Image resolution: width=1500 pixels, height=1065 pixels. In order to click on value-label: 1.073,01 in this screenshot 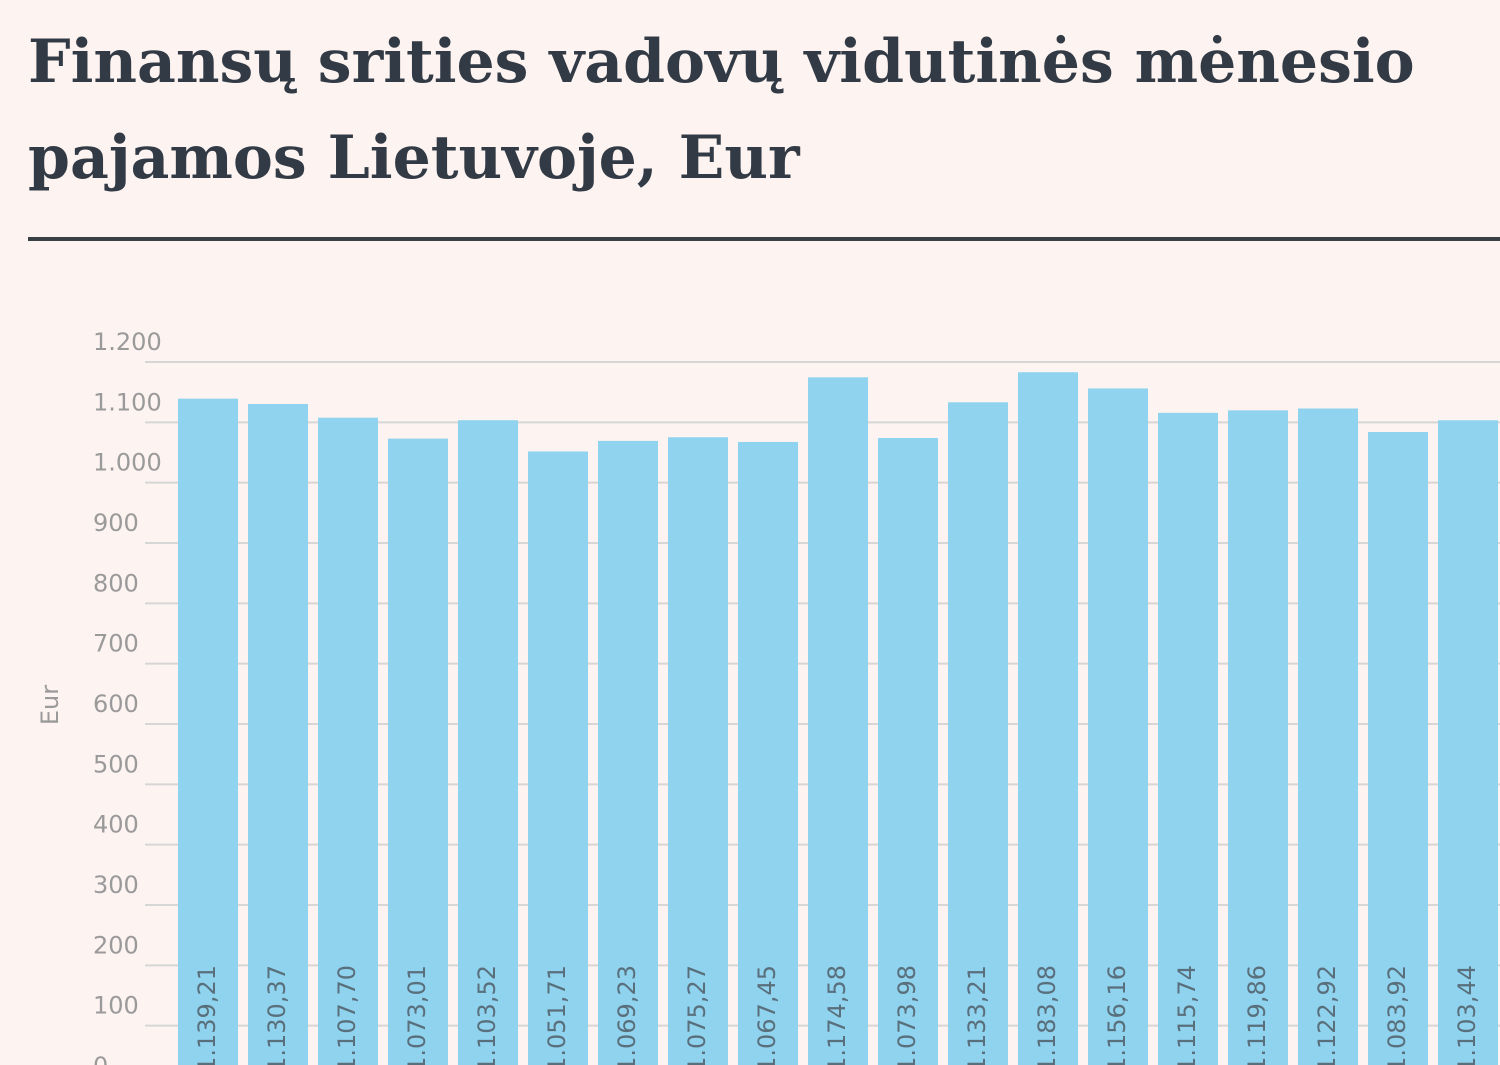, I will do `click(417, 1015)`.